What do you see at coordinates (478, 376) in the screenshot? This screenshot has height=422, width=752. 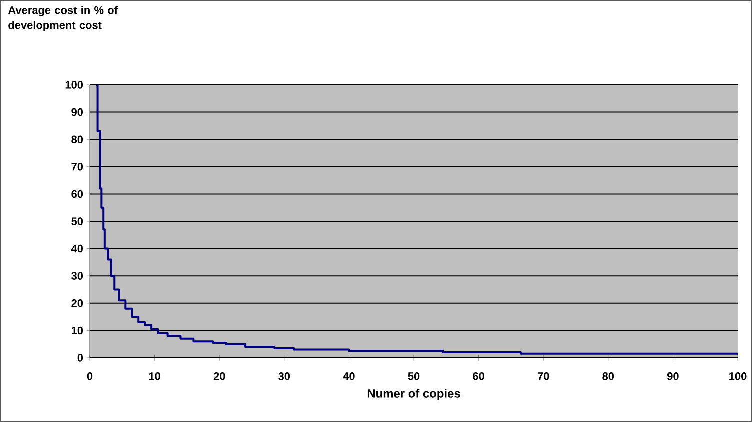 I see `x-tick-label: 60` at bounding box center [478, 376].